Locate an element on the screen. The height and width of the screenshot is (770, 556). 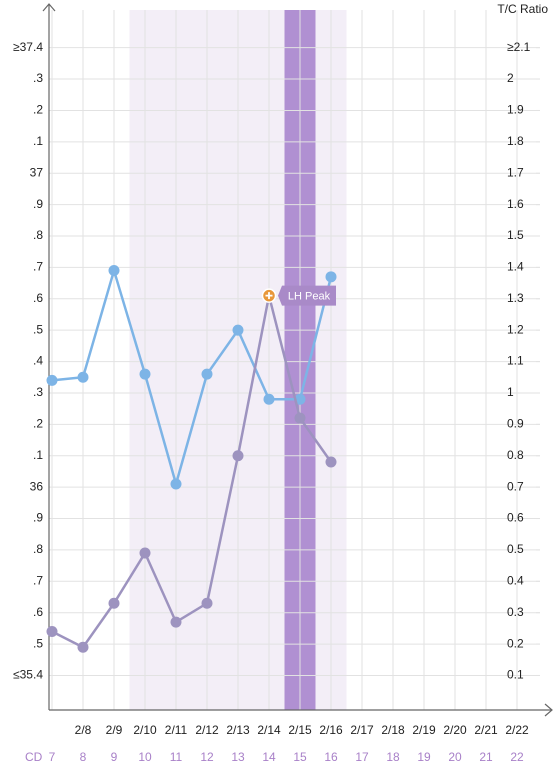
x-tick-label: 2/11 is located at coordinates (176, 730).